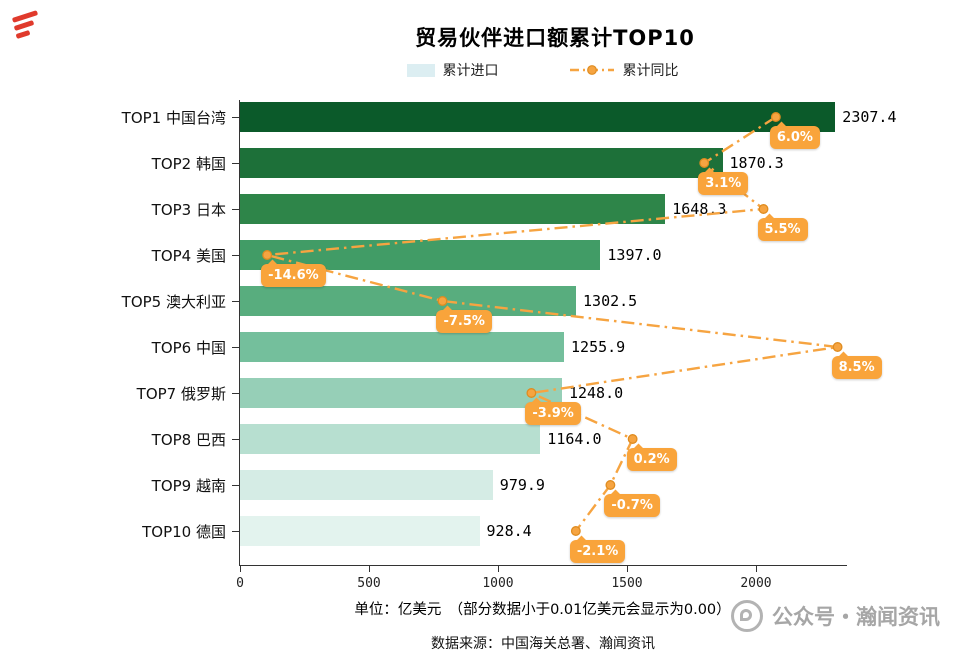 The width and height of the screenshot is (960, 660). Describe the element at coordinates (723, 183) in the screenshot. I see `yoy-label: 3.1%` at that location.